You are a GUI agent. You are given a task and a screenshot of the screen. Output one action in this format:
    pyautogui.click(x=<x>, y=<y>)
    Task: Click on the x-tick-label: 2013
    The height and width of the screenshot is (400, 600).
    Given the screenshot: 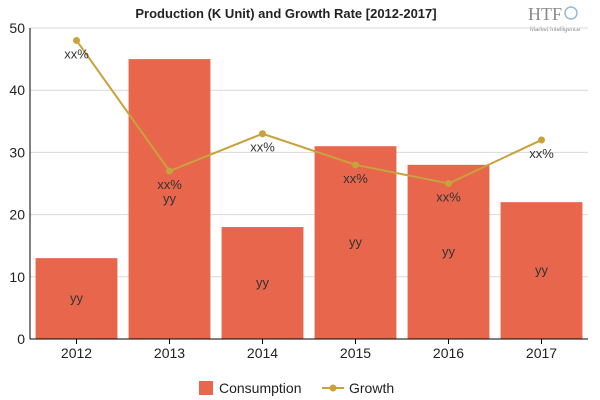 What is the action you would take?
    pyautogui.click(x=169, y=353)
    